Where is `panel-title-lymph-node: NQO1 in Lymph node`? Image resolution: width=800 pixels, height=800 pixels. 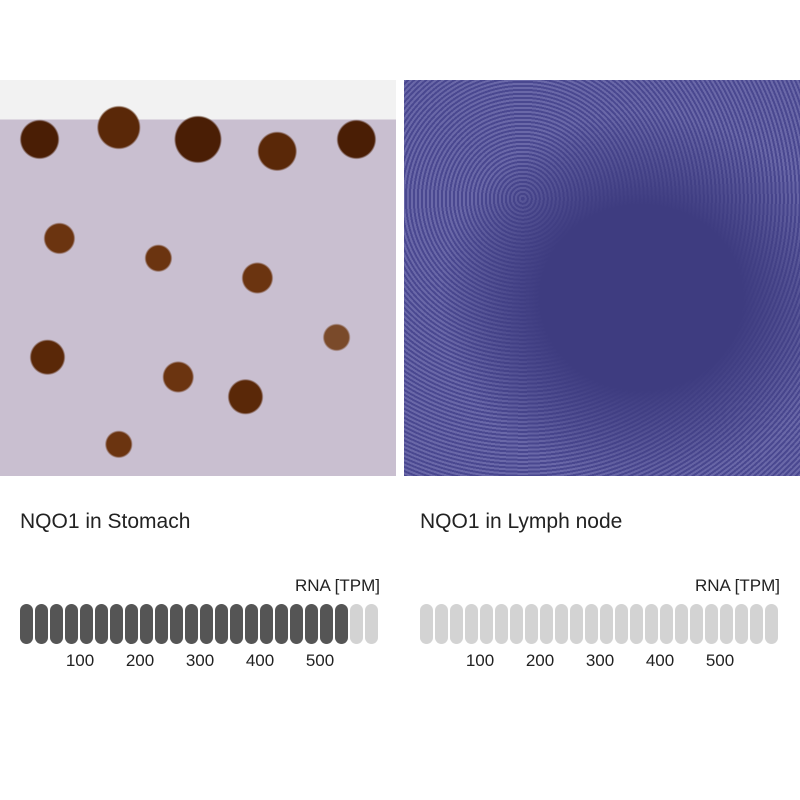
panel-title-lymph-node: NQO1 in Lymph node is located at coordinates (521, 521).